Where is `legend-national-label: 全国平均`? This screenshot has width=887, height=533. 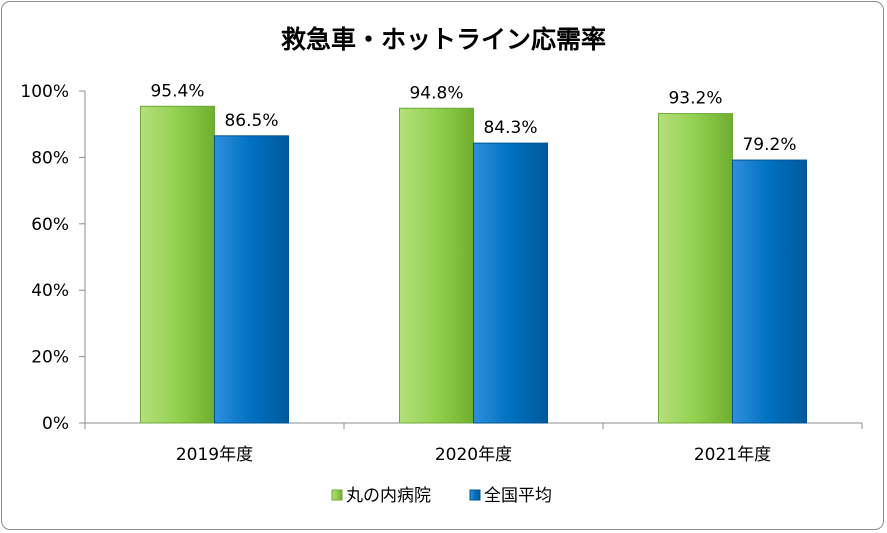
legend-national-label: 全国平均 is located at coordinates (518, 496).